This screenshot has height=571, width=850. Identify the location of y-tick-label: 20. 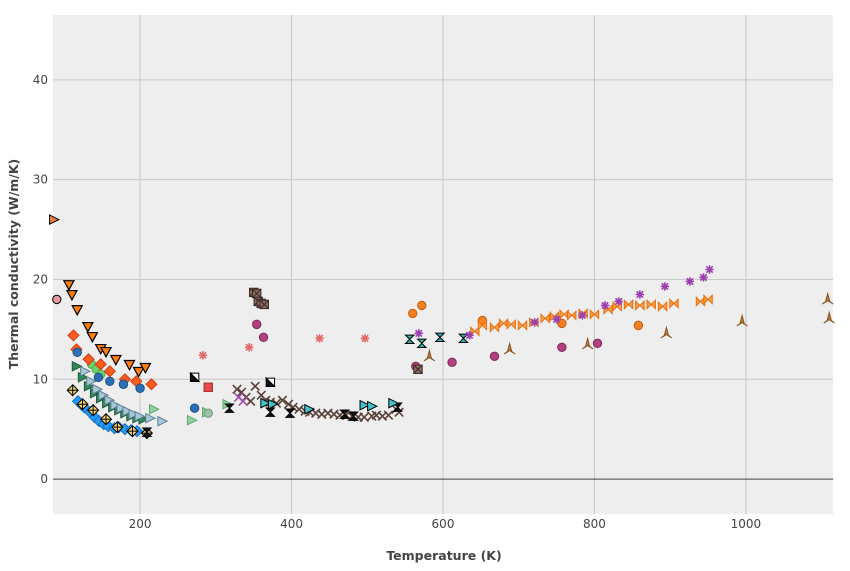
(40, 279).